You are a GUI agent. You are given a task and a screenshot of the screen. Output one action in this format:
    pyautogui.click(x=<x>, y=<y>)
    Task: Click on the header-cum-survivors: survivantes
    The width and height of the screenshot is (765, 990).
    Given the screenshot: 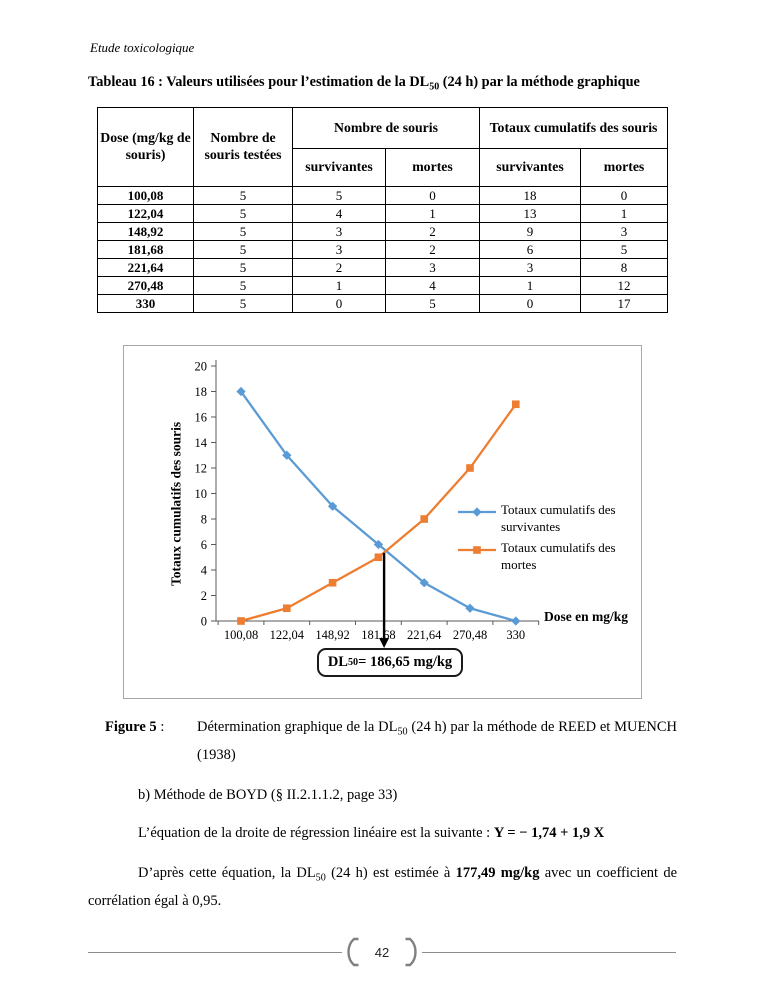 What is the action you would take?
    pyautogui.click(x=530, y=167)
    